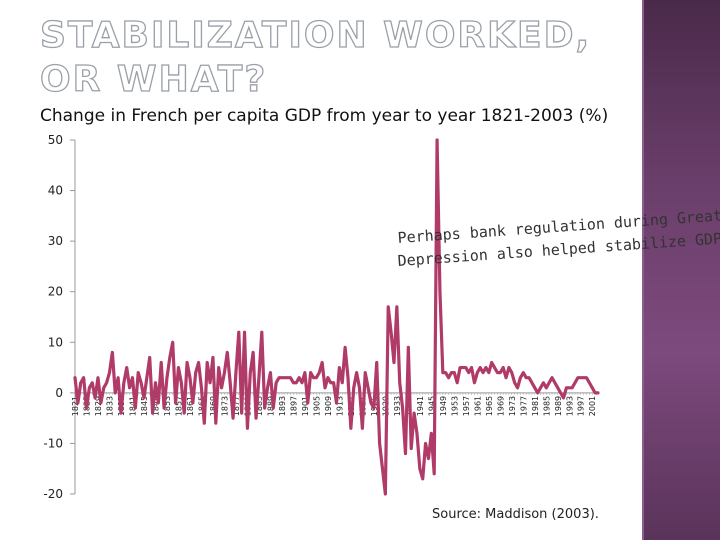  What do you see at coordinates (98, 406) in the screenshot?
I see `x-tick-label: 1829` at bounding box center [98, 406].